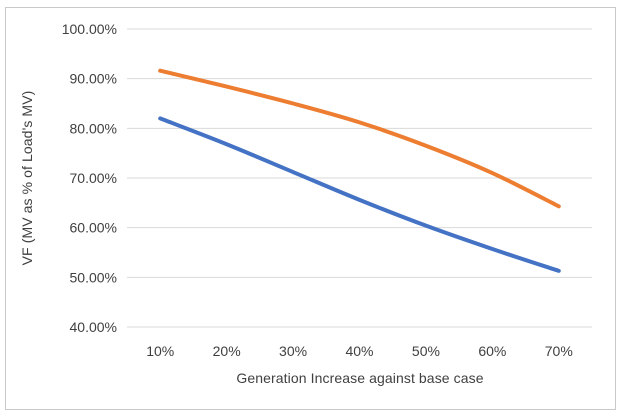 The width and height of the screenshot is (624, 420). What do you see at coordinates (160, 351) in the screenshot?
I see `x-tick-label: 10%` at bounding box center [160, 351].